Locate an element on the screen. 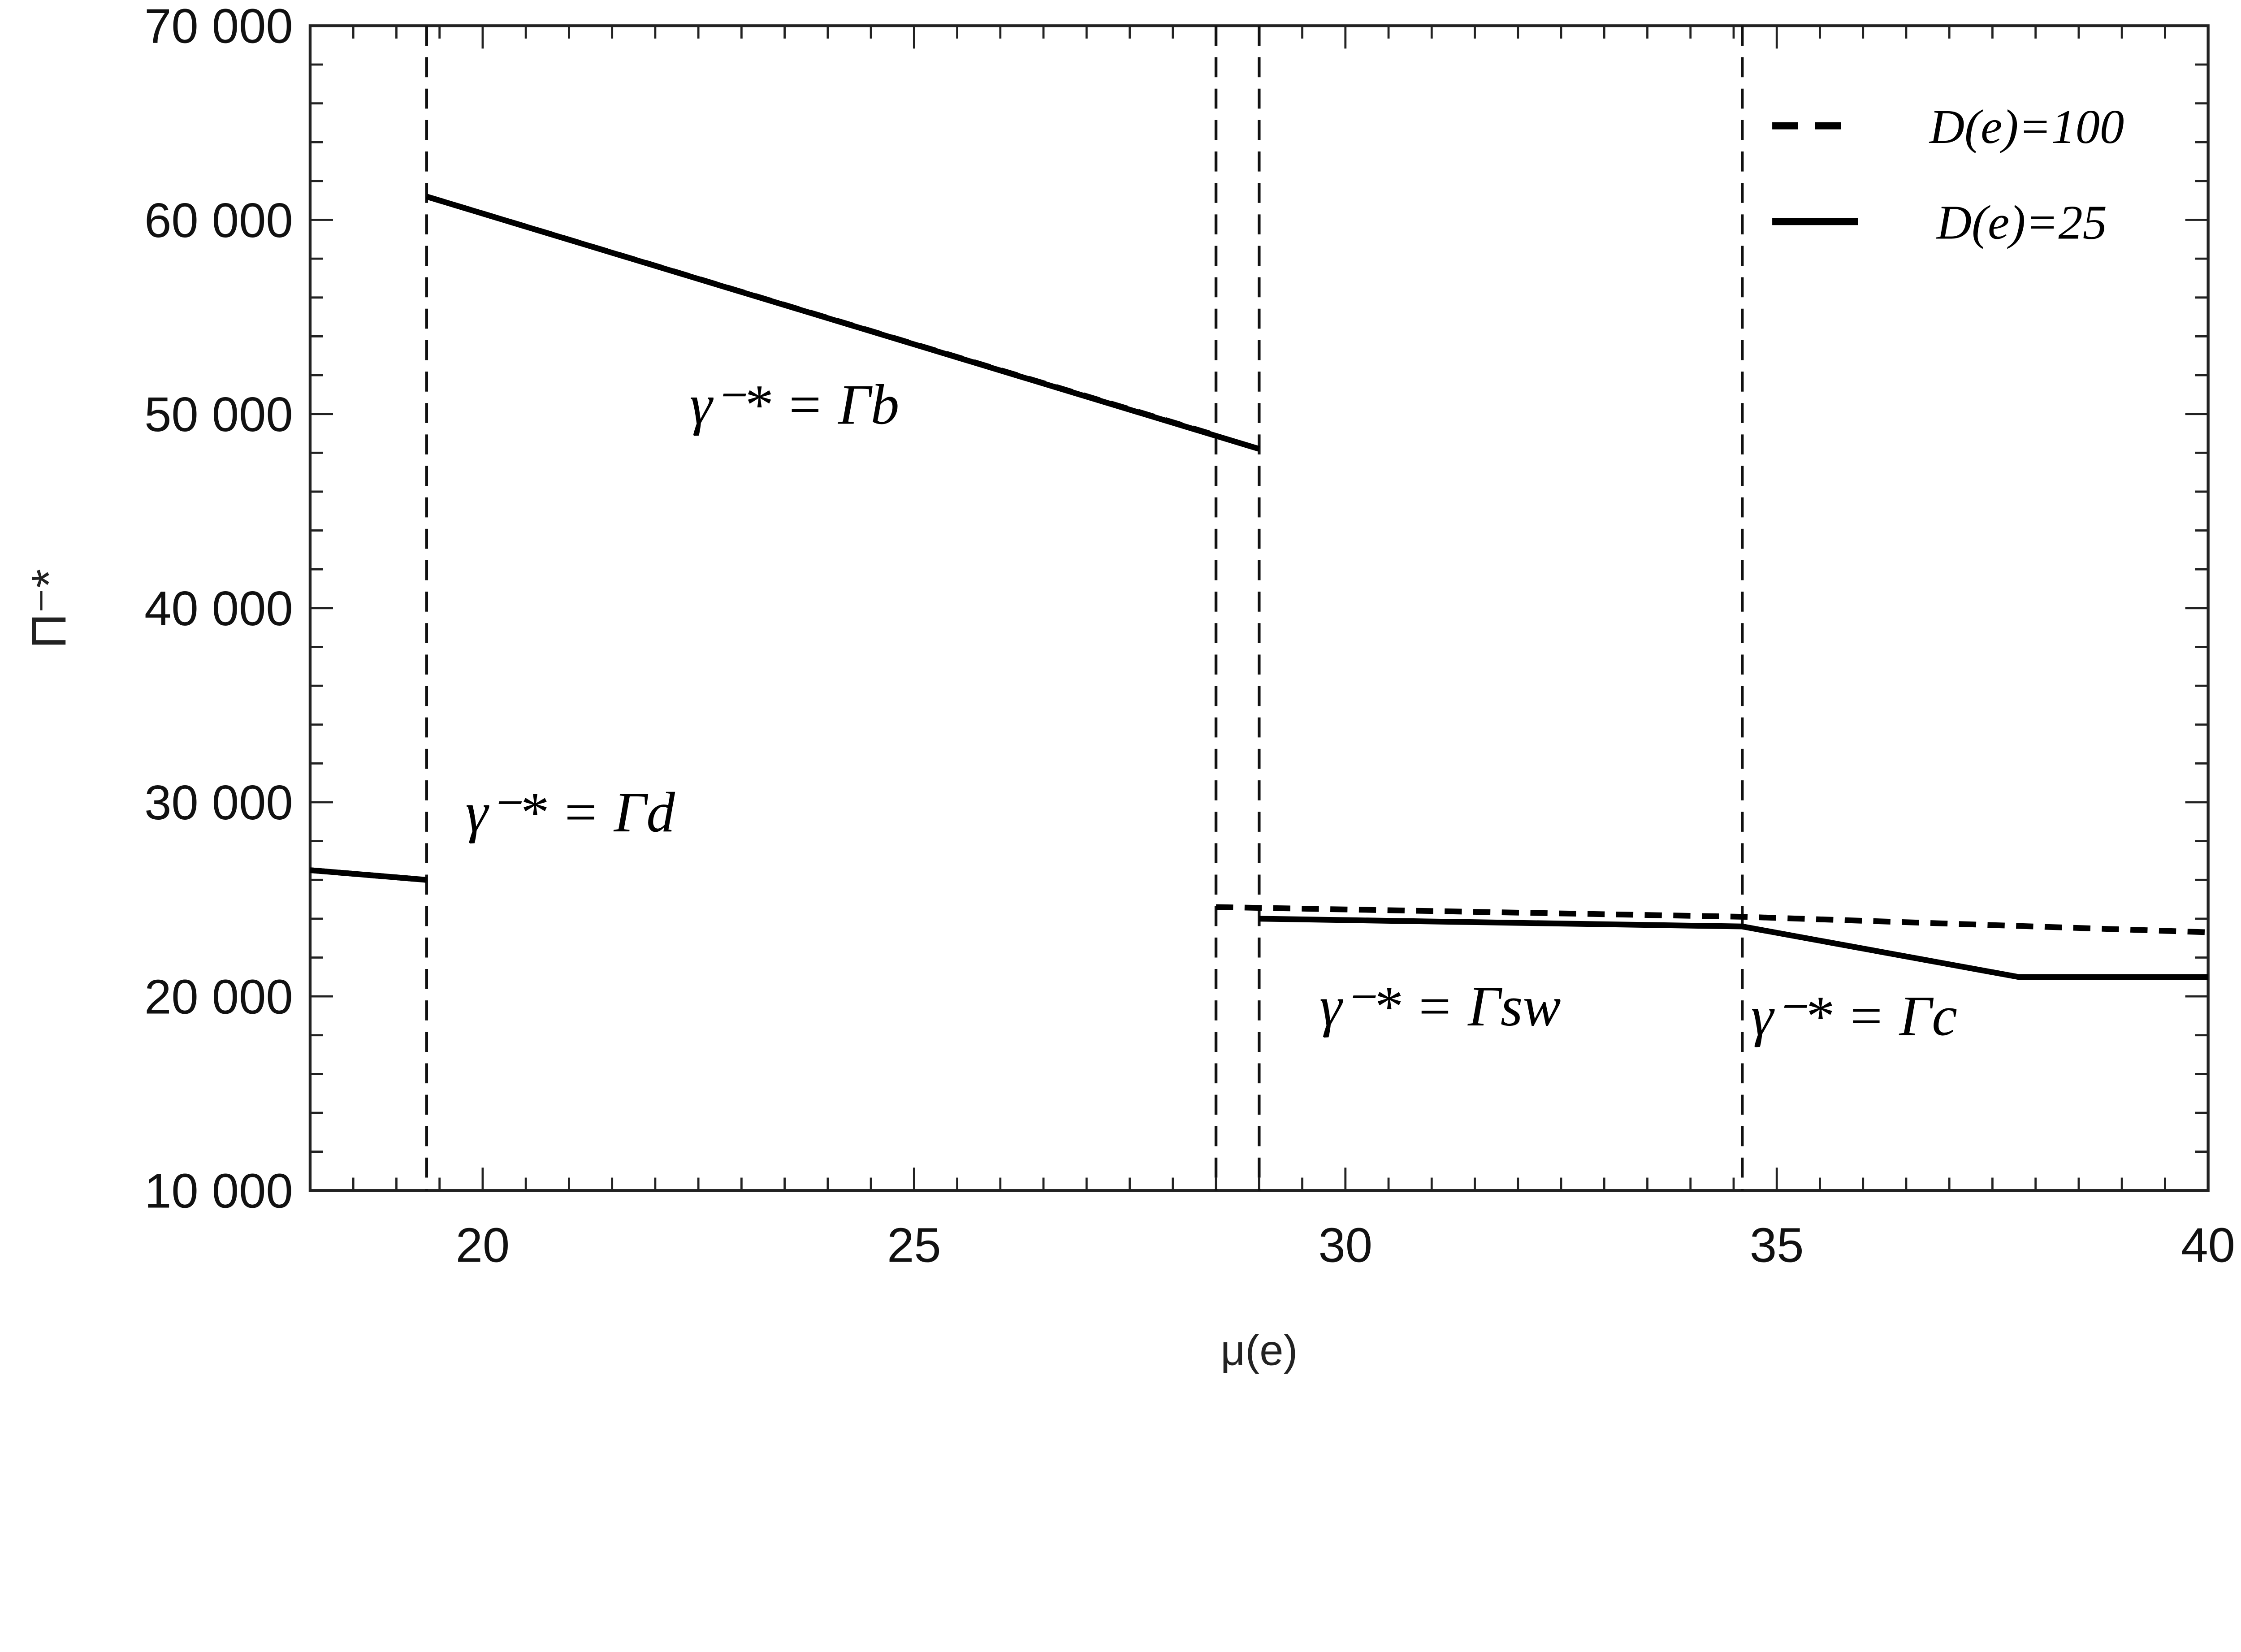  y-tick-label: 70 000 is located at coordinates (218, 26).